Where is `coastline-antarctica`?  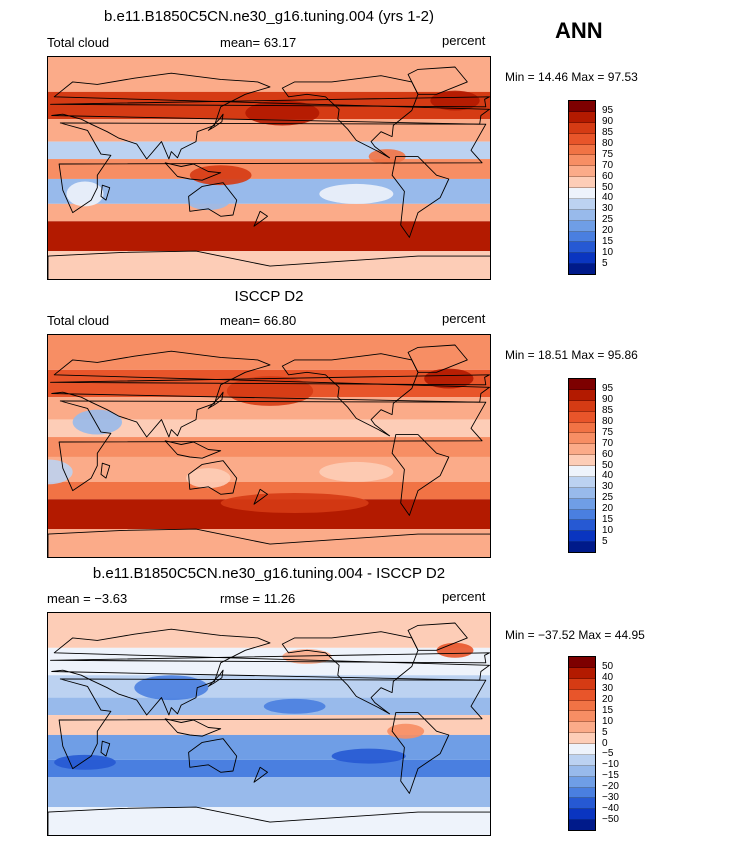 coastline-antarctica is located at coordinates (269, 820).